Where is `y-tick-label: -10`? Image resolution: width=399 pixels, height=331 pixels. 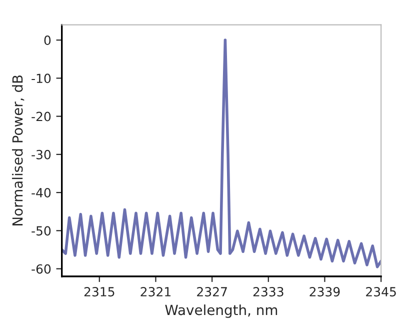
y-tick-label: -10 is located at coordinates (41, 79).